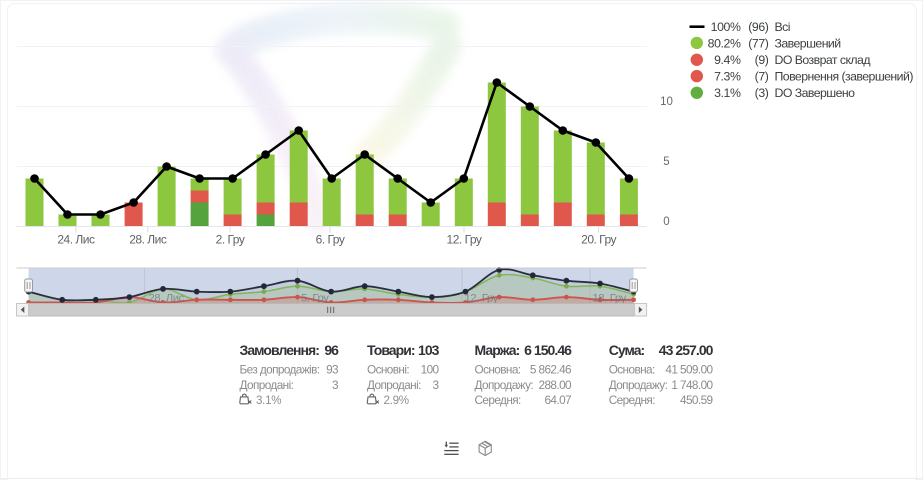 Image resolution: width=923 pixels, height=480 pixels. I want to click on svg-text: Товари:, so click(391, 350).